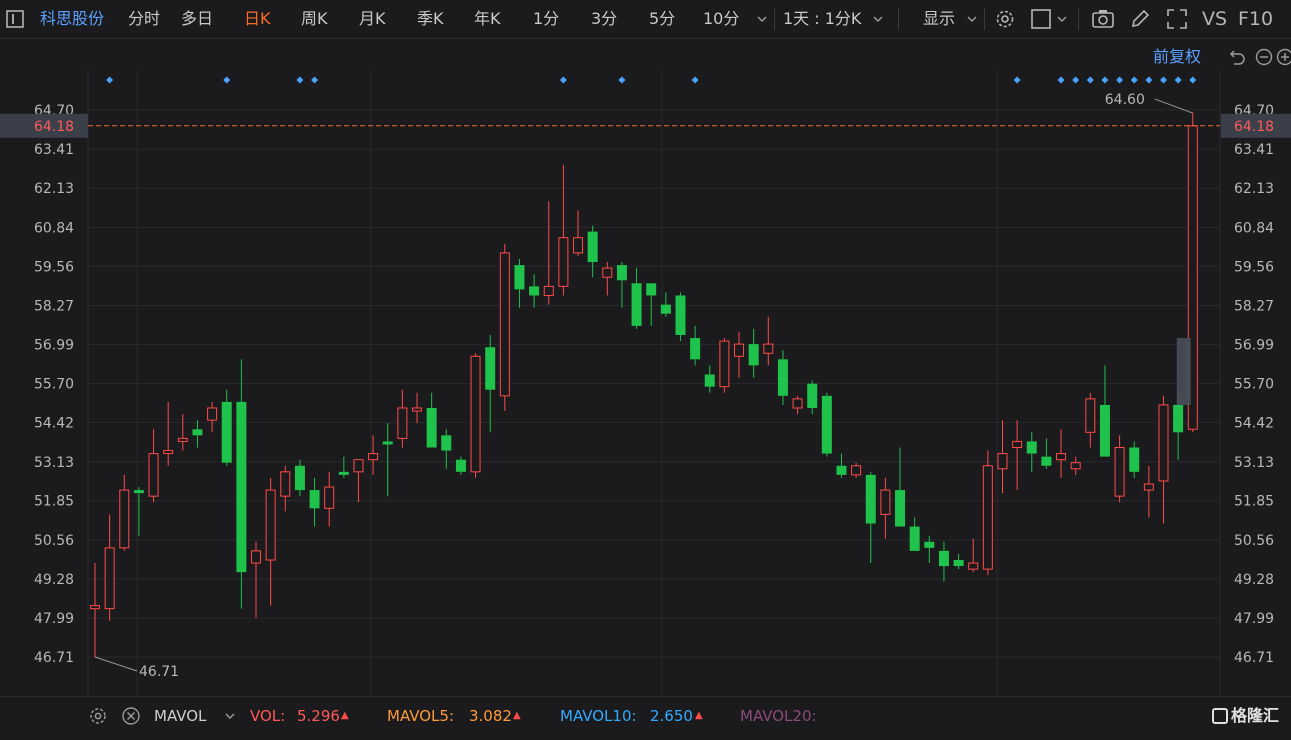 The width and height of the screenshot is (1291, 740). What do you see at coordinates (822, 19) in the screenshot?
I see `interval-selector: 1天 : 1分K` at bounding box center [822, 19].